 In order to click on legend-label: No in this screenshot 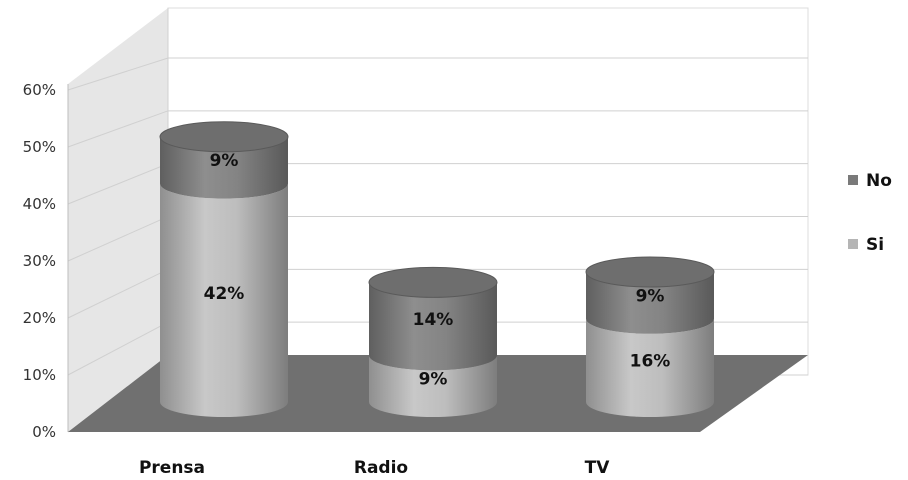, I will do `click(879, 181)`.